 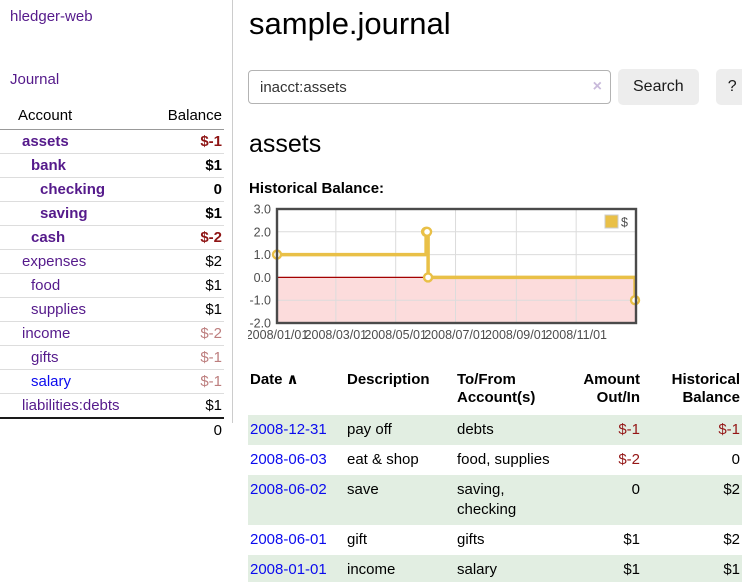 I want to click on register-row: 2008-12-31 pay off debts $-1 $-1, so click(x=495, y=430).